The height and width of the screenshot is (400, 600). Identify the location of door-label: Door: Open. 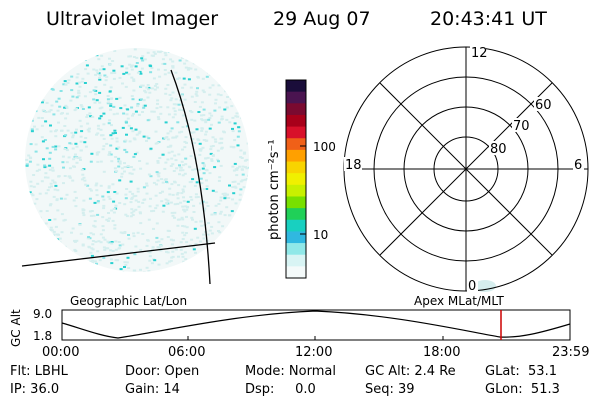
(162, 371).